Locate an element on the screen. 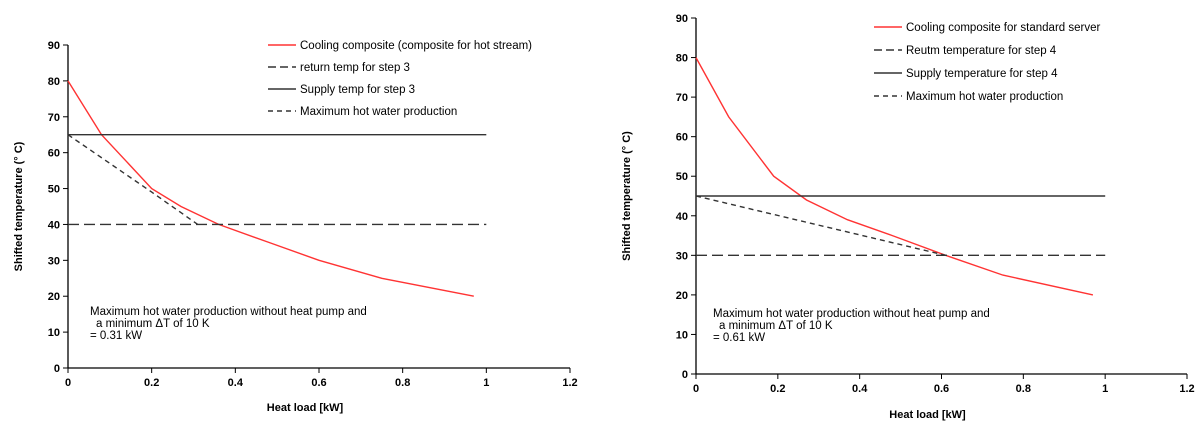 The image size is (1199, 425). chart-2-y-tick-label: 0 is located at coordinates (685, 375).